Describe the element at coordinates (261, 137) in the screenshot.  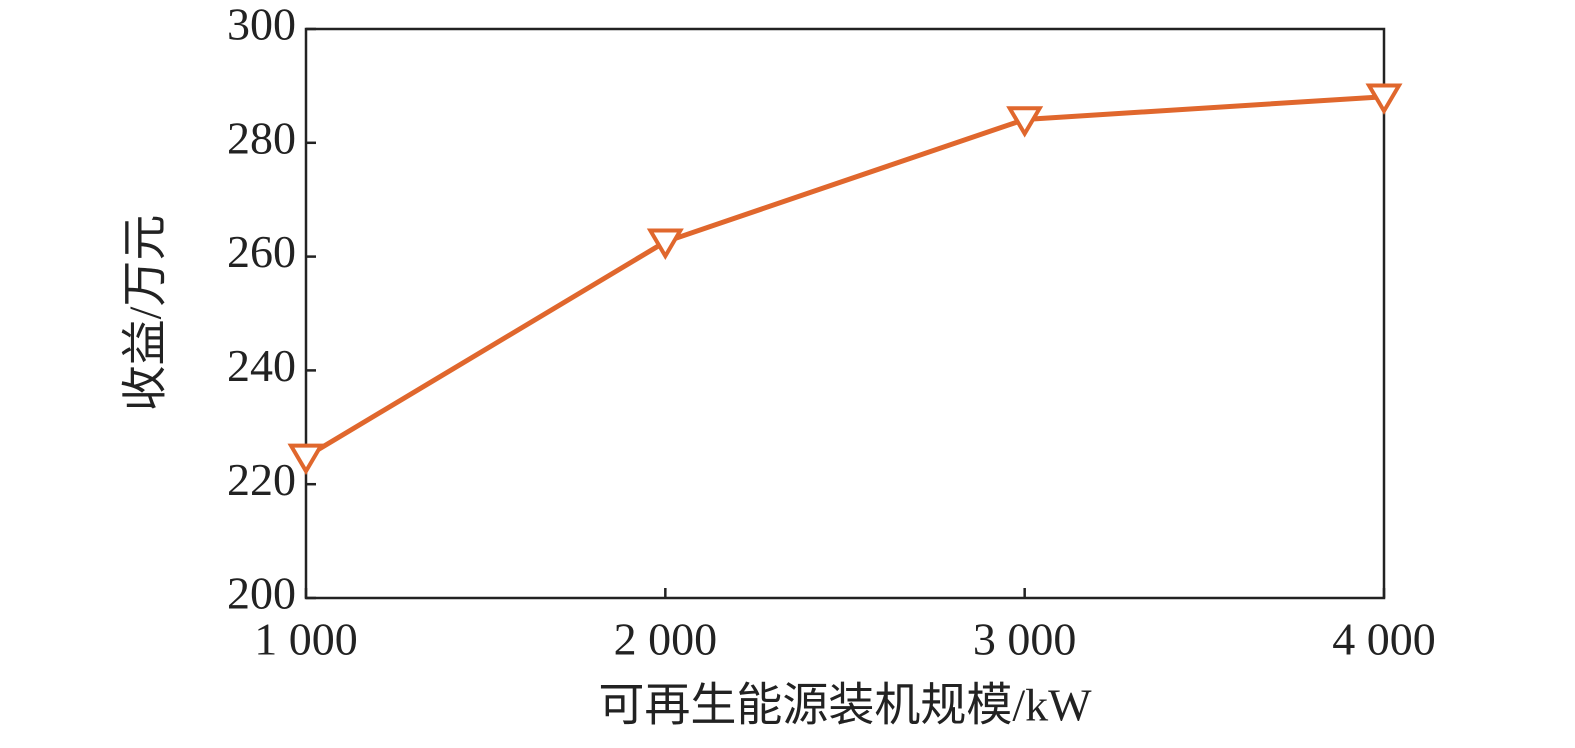
I see `y-tick-label: 280` at that location.